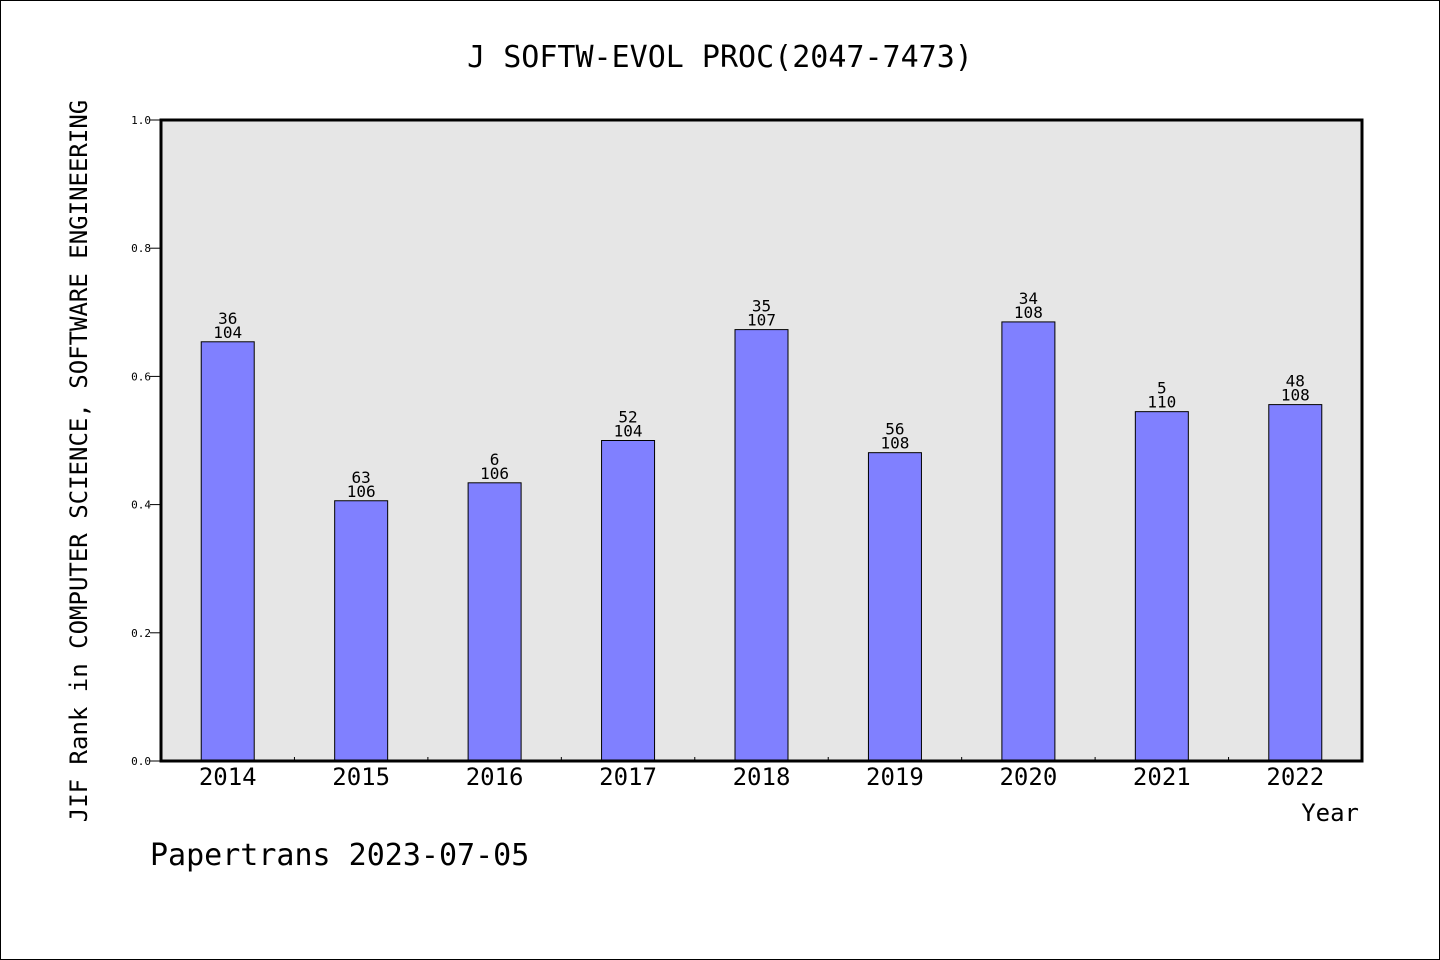 This screenshot has width=1440, height=960. Describe the element at coordinates (141, 505) in the screenshot. I see `y-tick-label: 0.4` at that location.